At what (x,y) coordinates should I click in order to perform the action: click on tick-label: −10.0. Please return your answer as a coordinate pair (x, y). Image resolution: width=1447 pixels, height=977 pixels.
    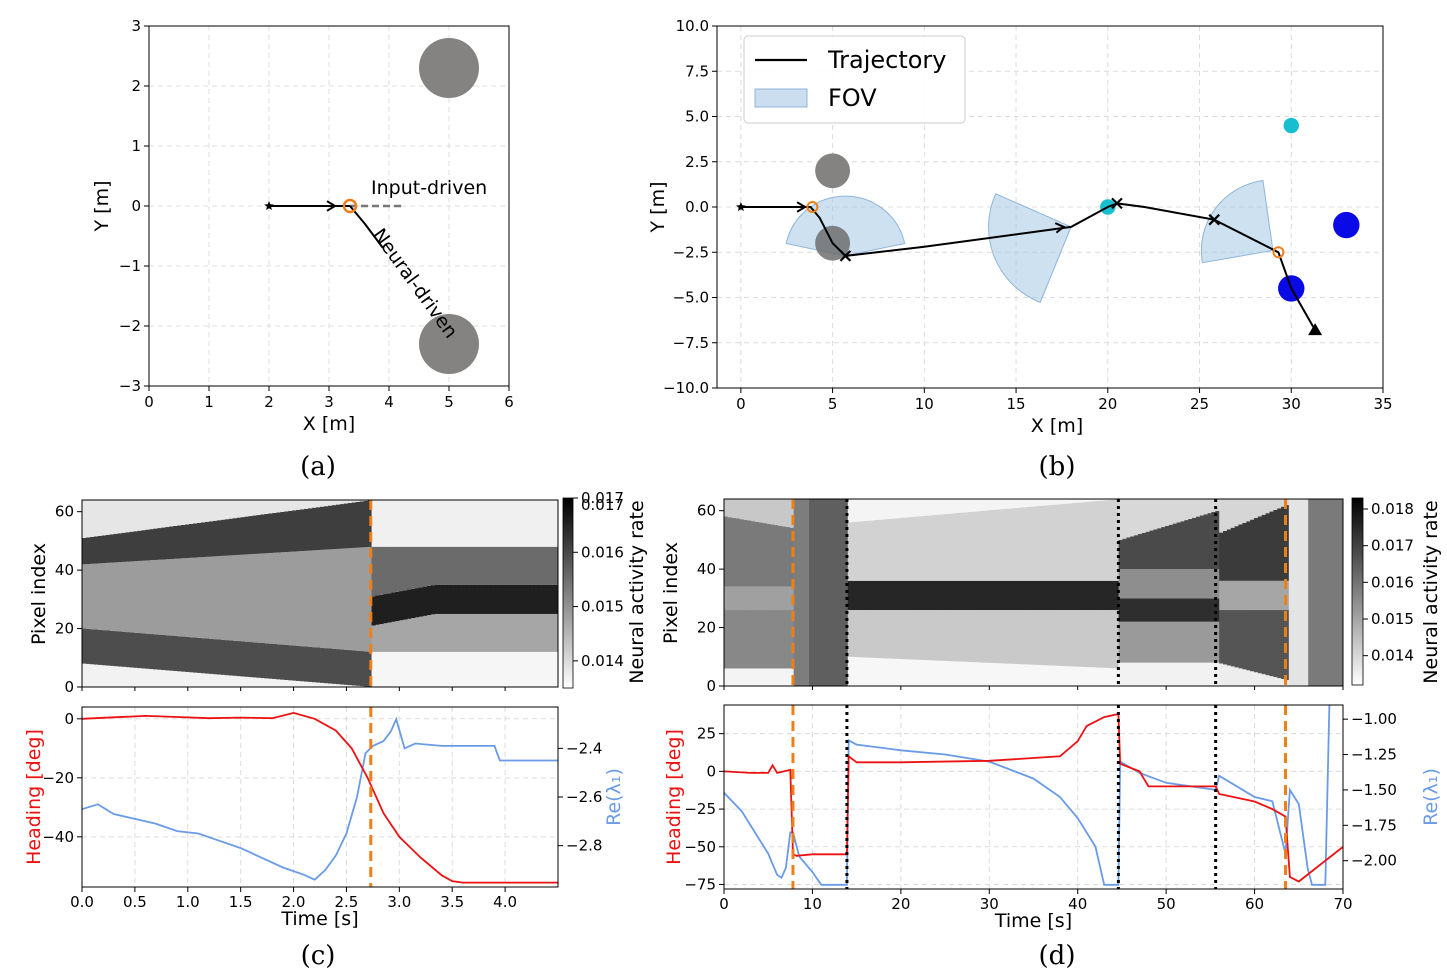
    Looking at the image, I should click on (686, 388).